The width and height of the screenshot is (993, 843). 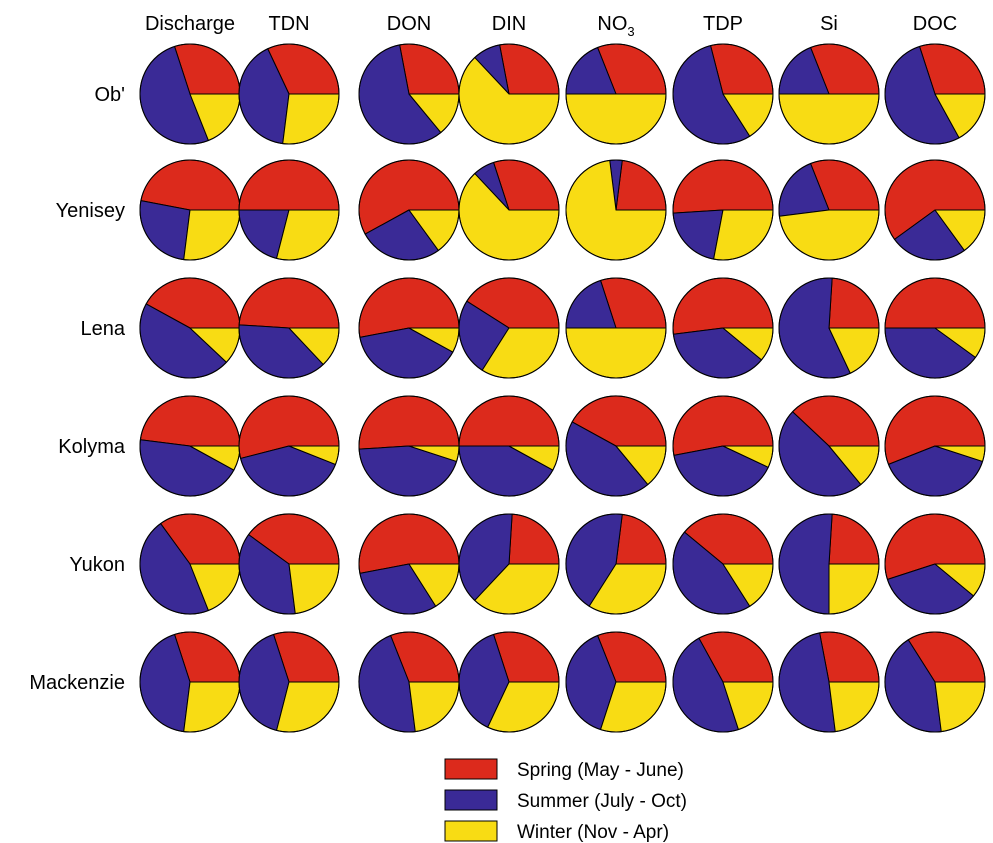 What do you see at coordinates (103, 329) in the screenshot?
I see `row-label: Lena` at bounding box center [103, 329].